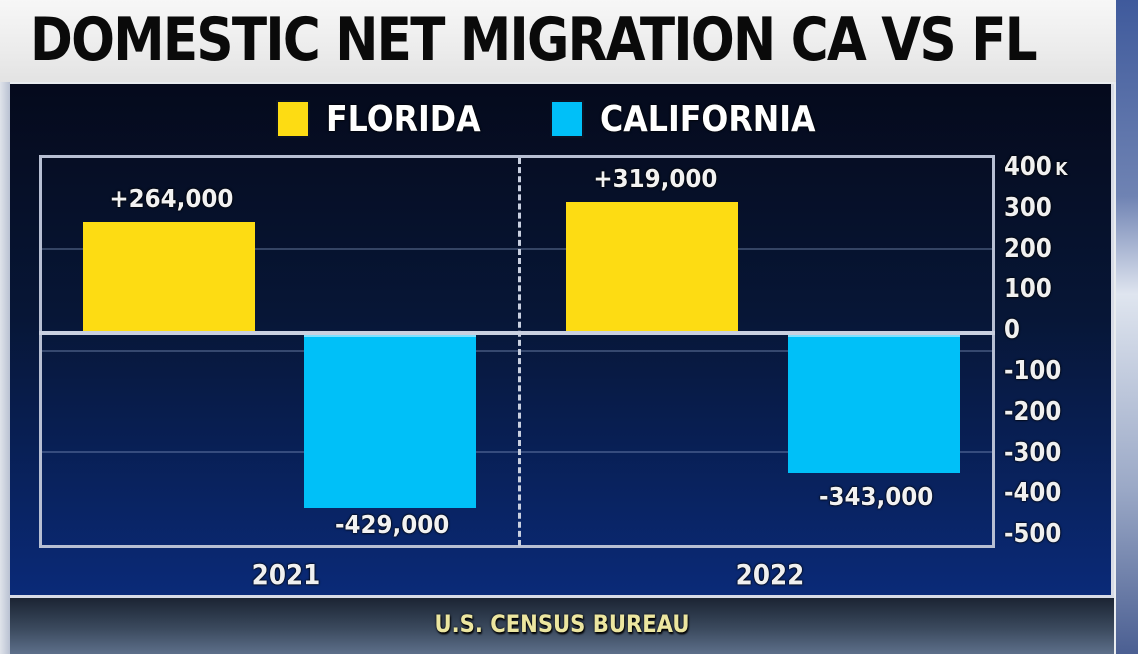 Image resolution: width=1138 pixels, height=654 pixels. I want to click on y-tick-neg-400: -400, so click(1033, 493).